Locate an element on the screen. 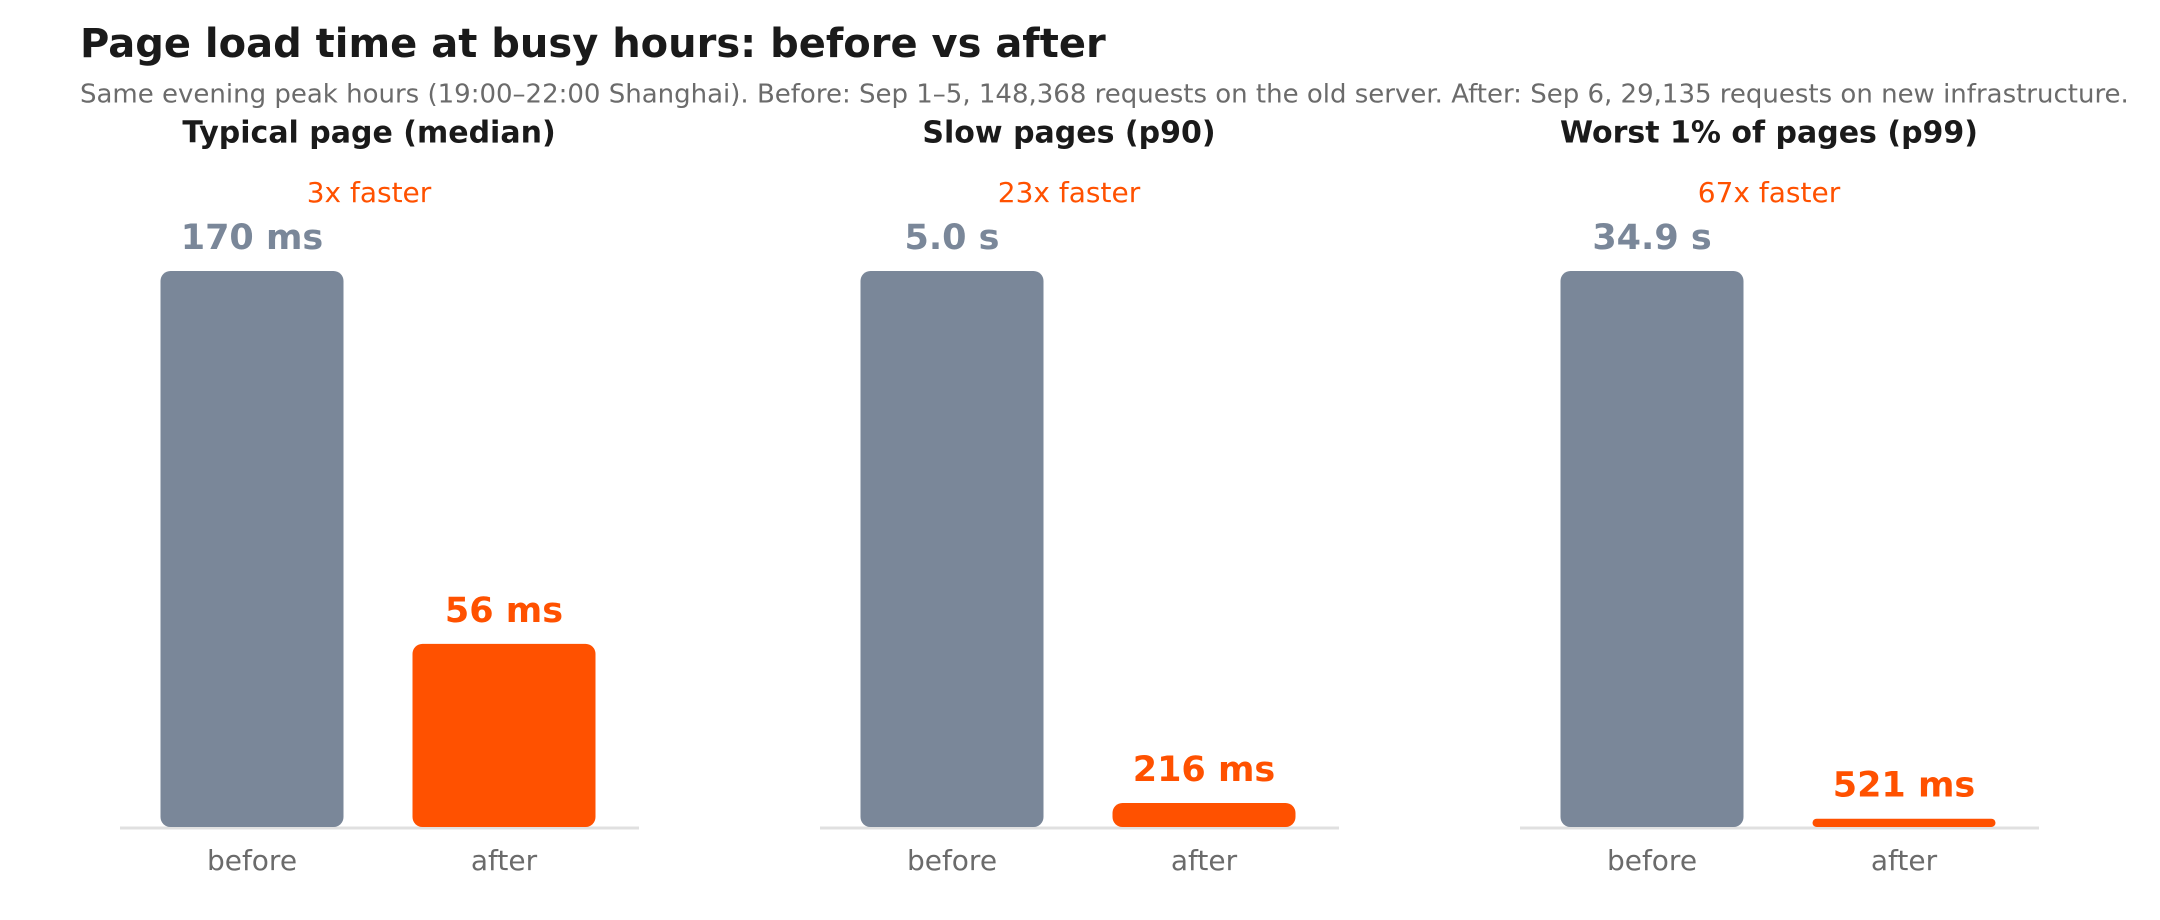  value-label: 56 ms is located at coordinates (504, 611).